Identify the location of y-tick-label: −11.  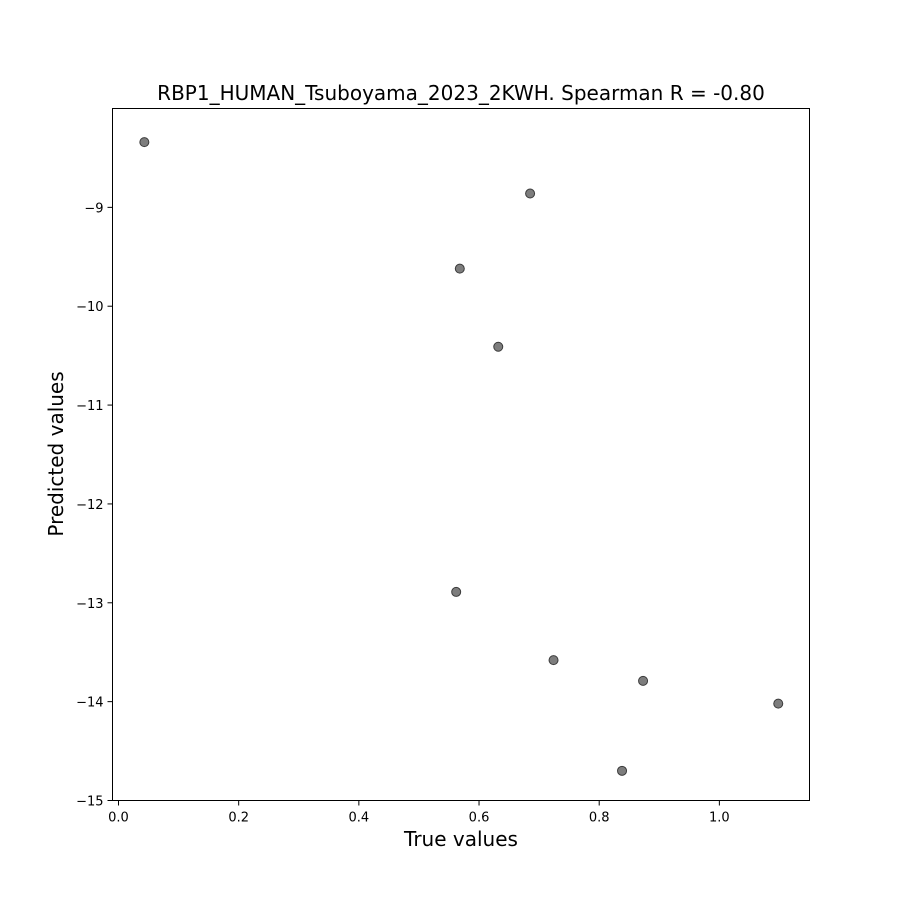
(89, 406).